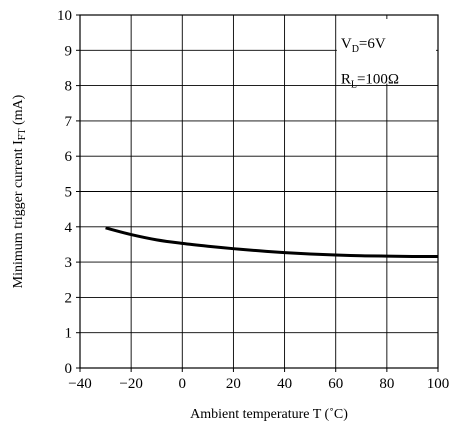  Describe the element at coordinates (354, 85) in the screenshot. I see `annotation-rl-sub: L` at that location.